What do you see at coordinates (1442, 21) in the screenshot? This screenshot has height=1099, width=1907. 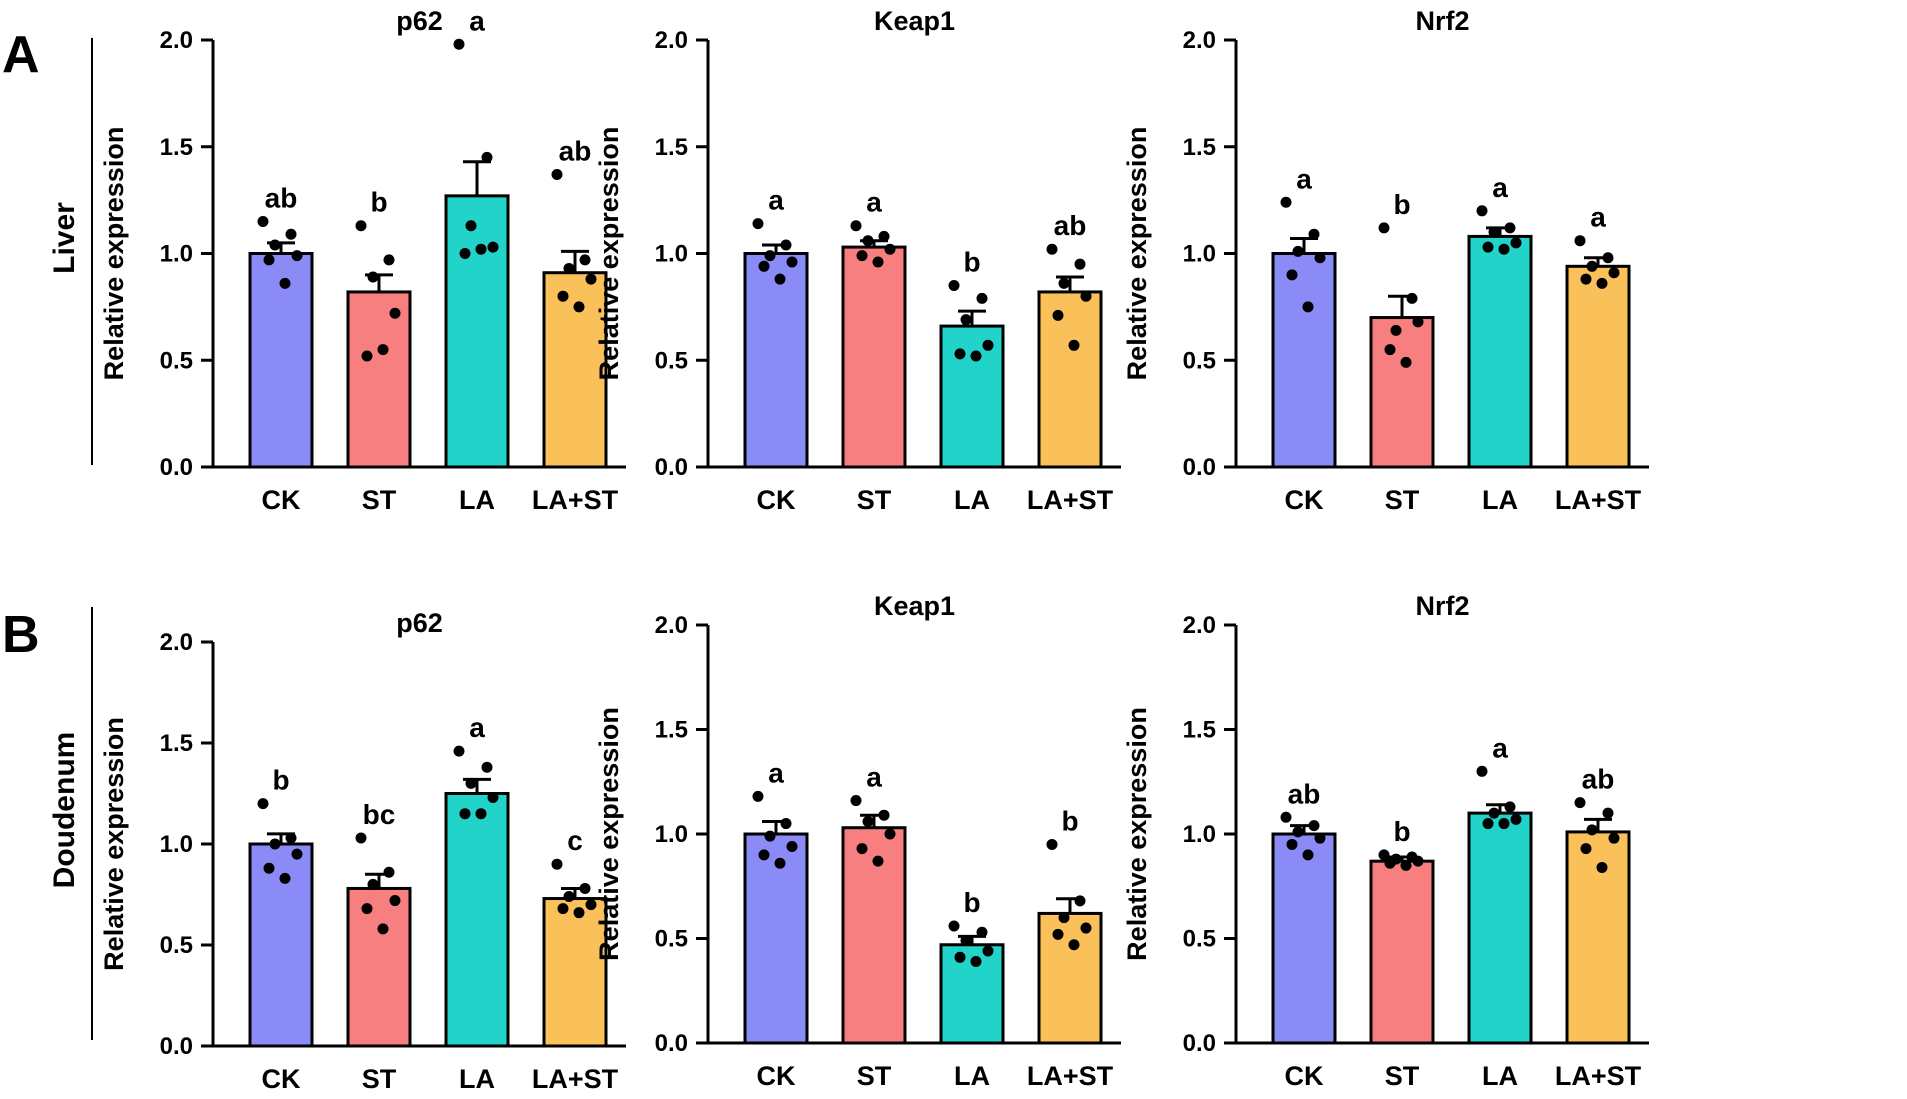 I see `chart-title: Nrf2` at bounding box center [1442, 21].